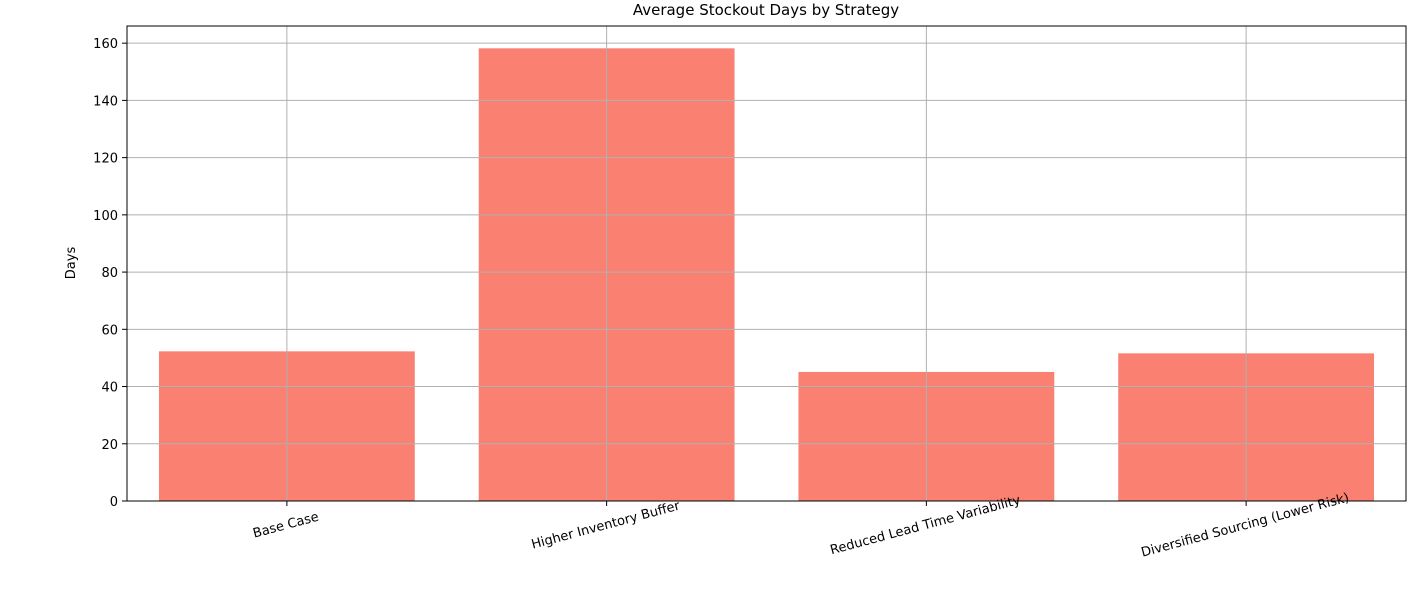 This screenshot has width=1428, height=601. Describe the element at coordinates (114, 502) in the screenshot. I see `y-tick-label: 0` at that location.